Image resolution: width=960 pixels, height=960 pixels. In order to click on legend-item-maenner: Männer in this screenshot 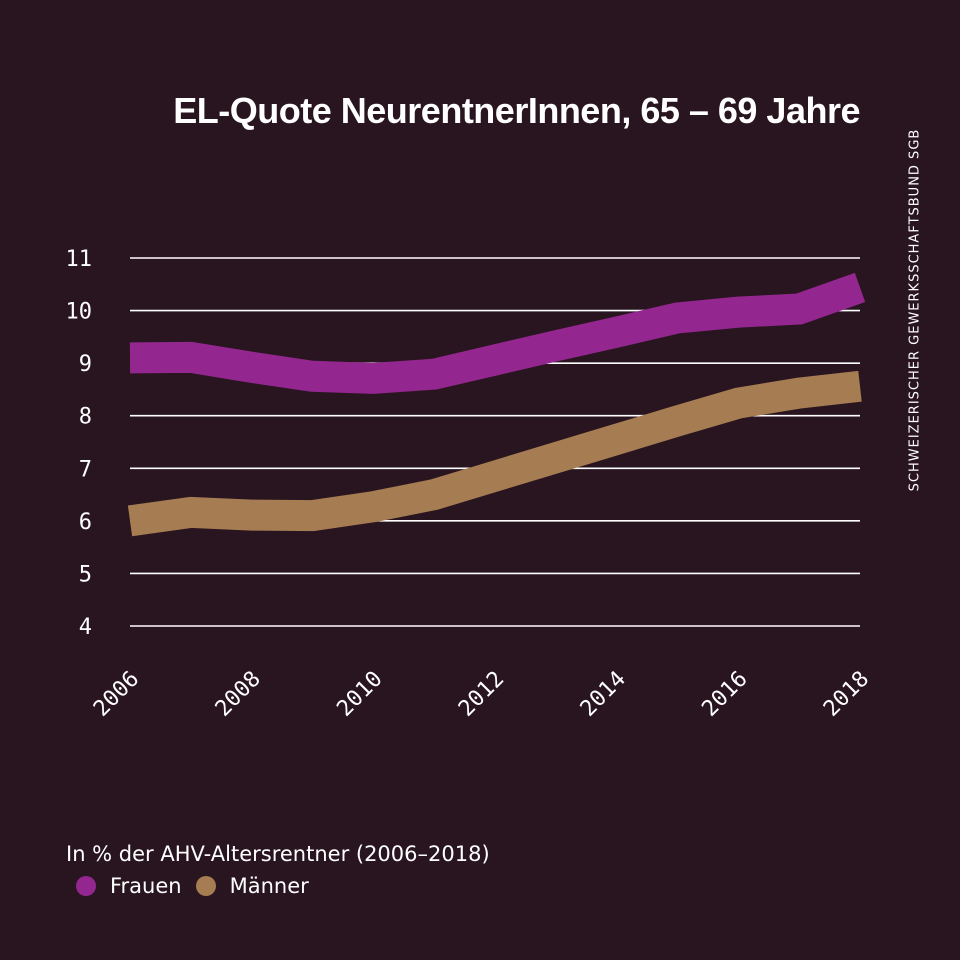, I will do `click(252, 886)`.